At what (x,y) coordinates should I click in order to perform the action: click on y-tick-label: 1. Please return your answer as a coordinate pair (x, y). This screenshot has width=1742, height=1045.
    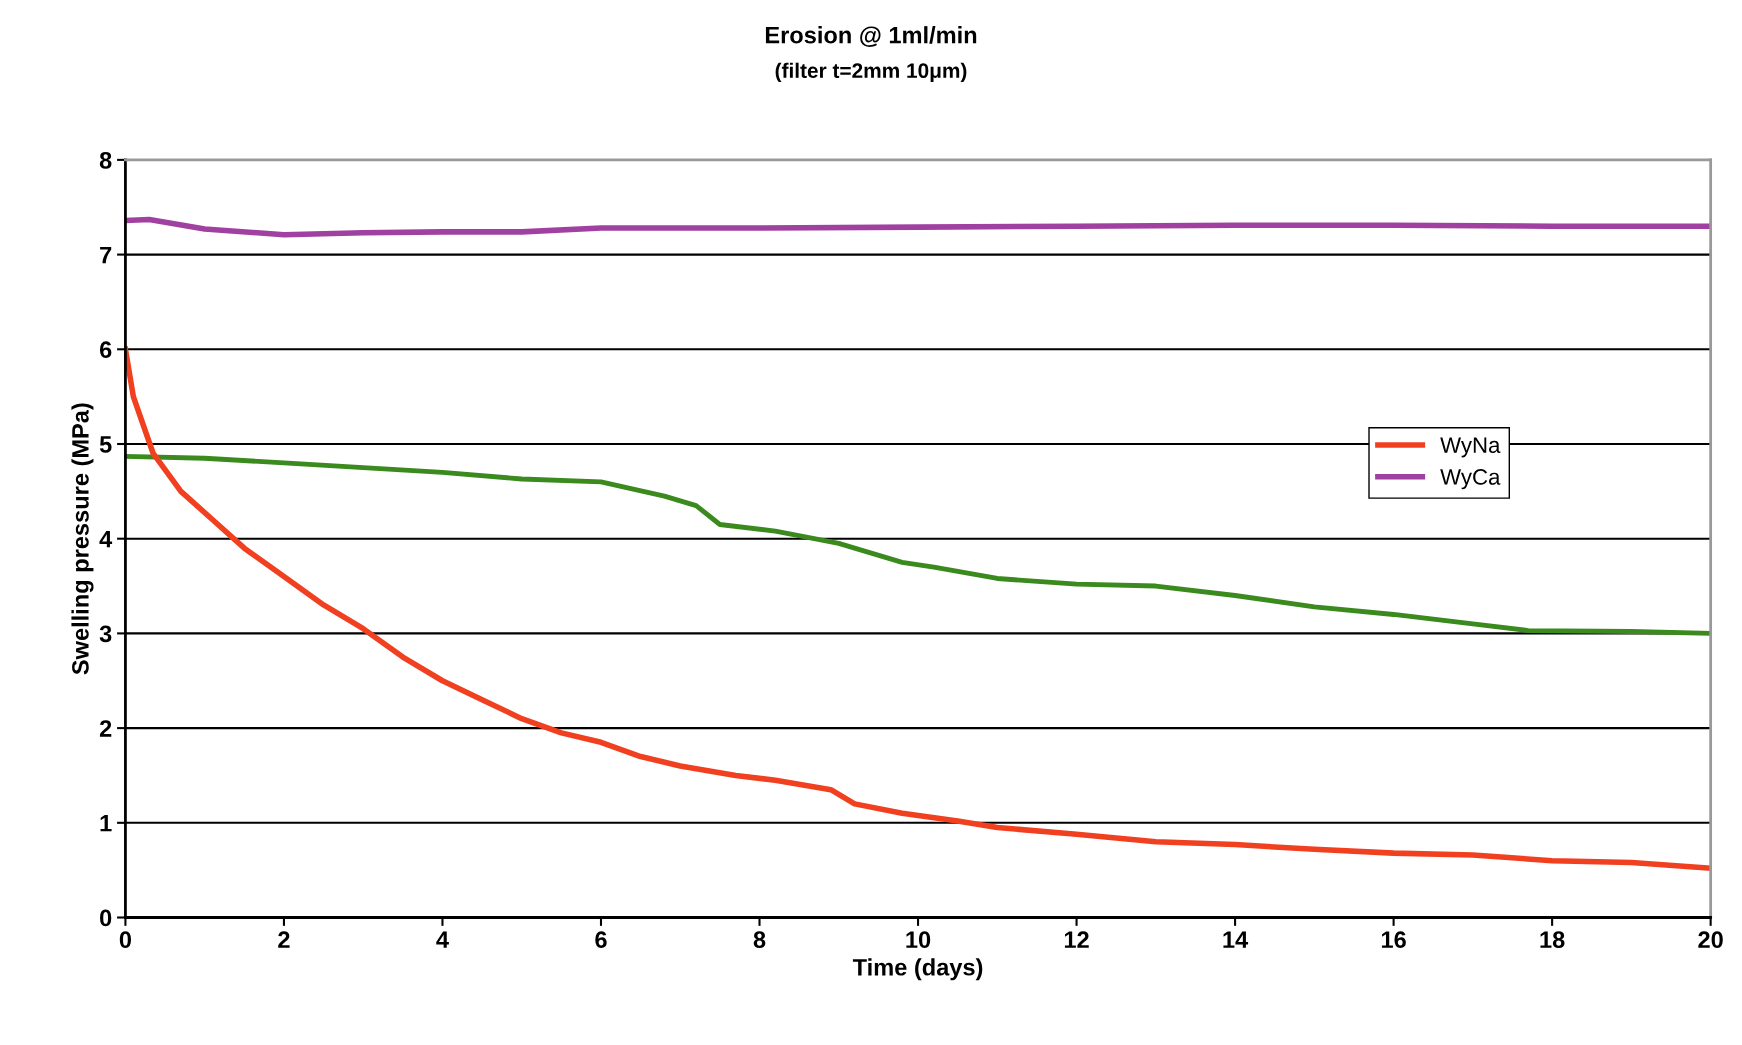
    Looking at the image, I should click on (106, 823).